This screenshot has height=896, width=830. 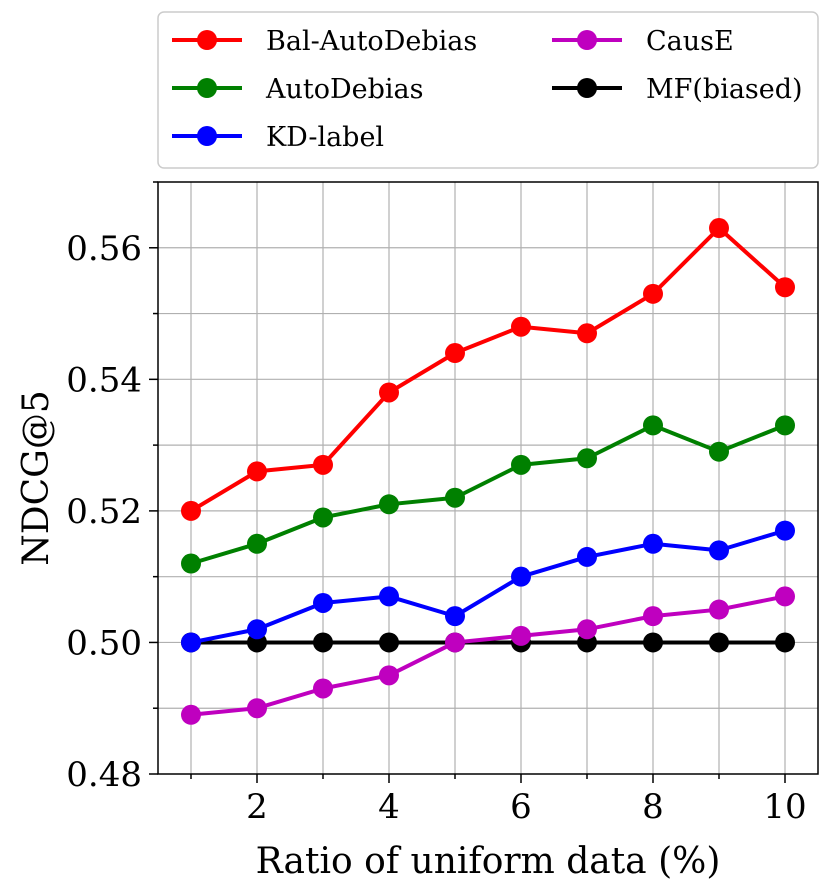 I want to click on x-tick-label: 4, so click(x=389, y=807).